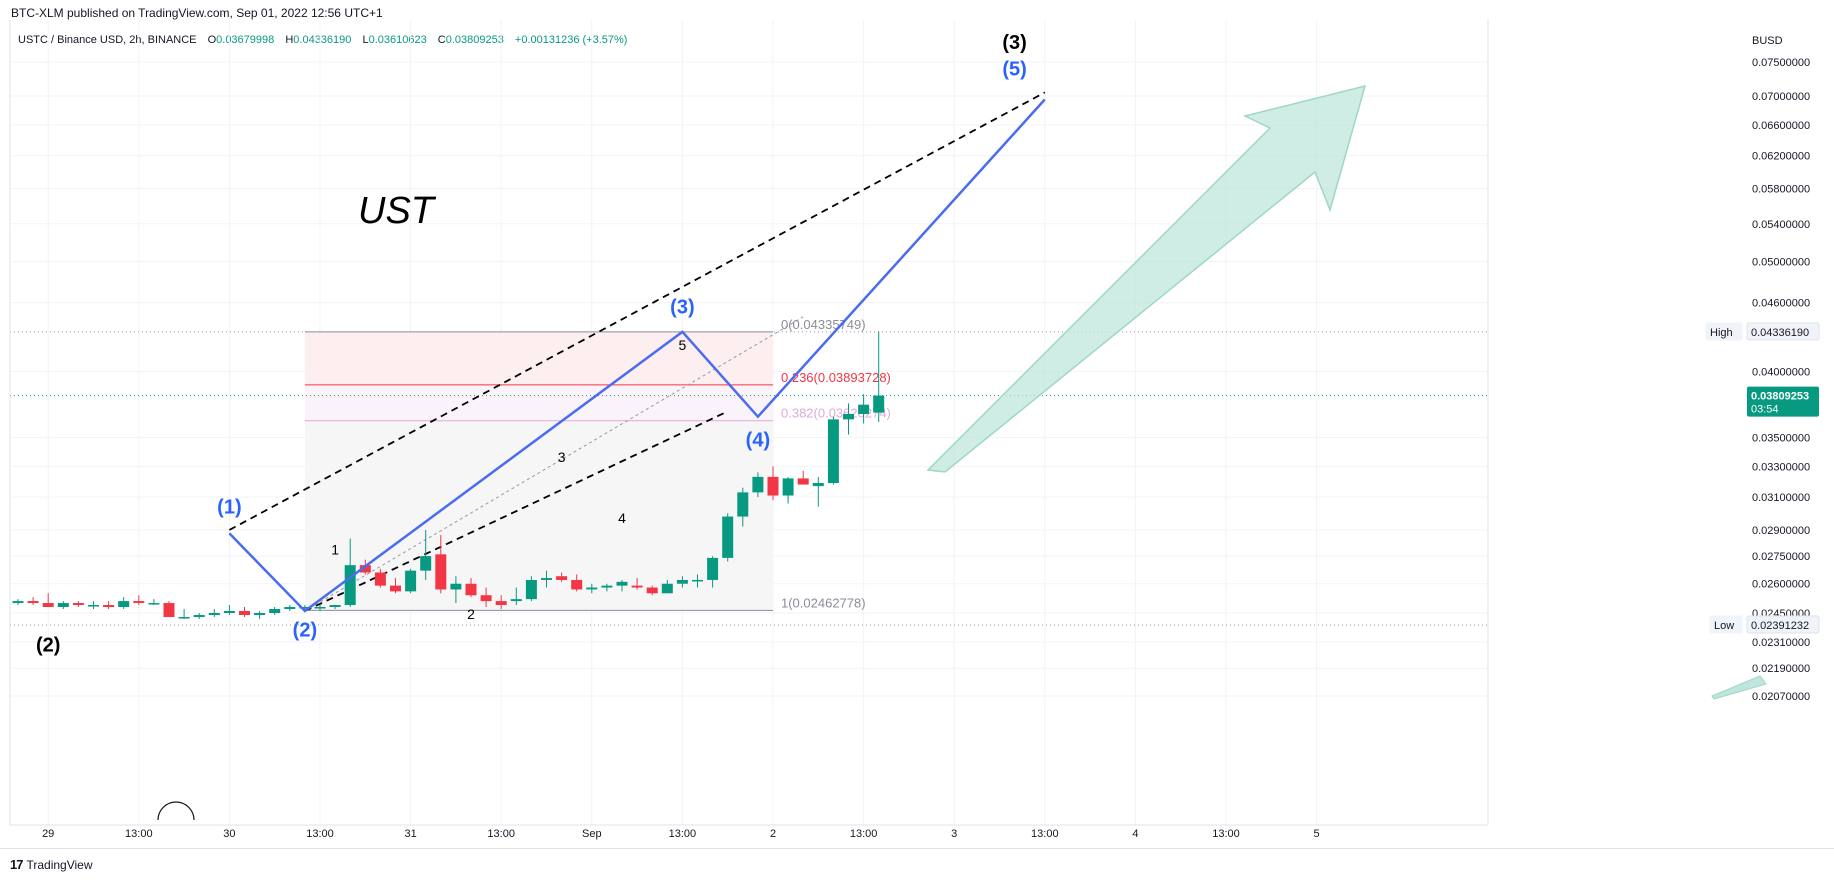  Describe the element at coordinates (1781, 126) in the screenshot. I see `price-tick-label: 0.06600000` at that location.